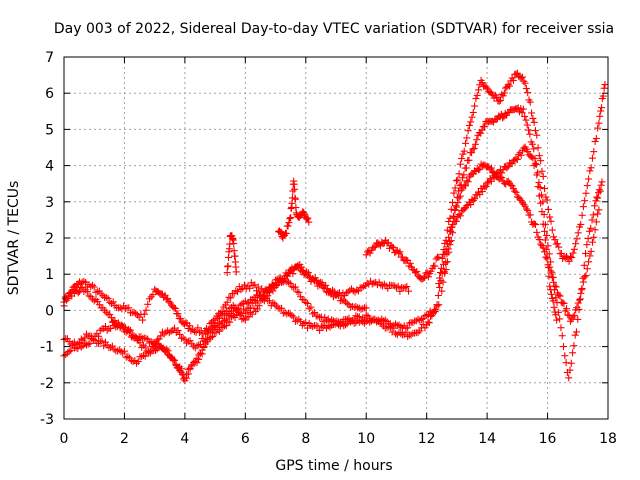 The width and height of the screenshot is (640, 480). I want to click on y-tick-label: -3, so click(47, 420).